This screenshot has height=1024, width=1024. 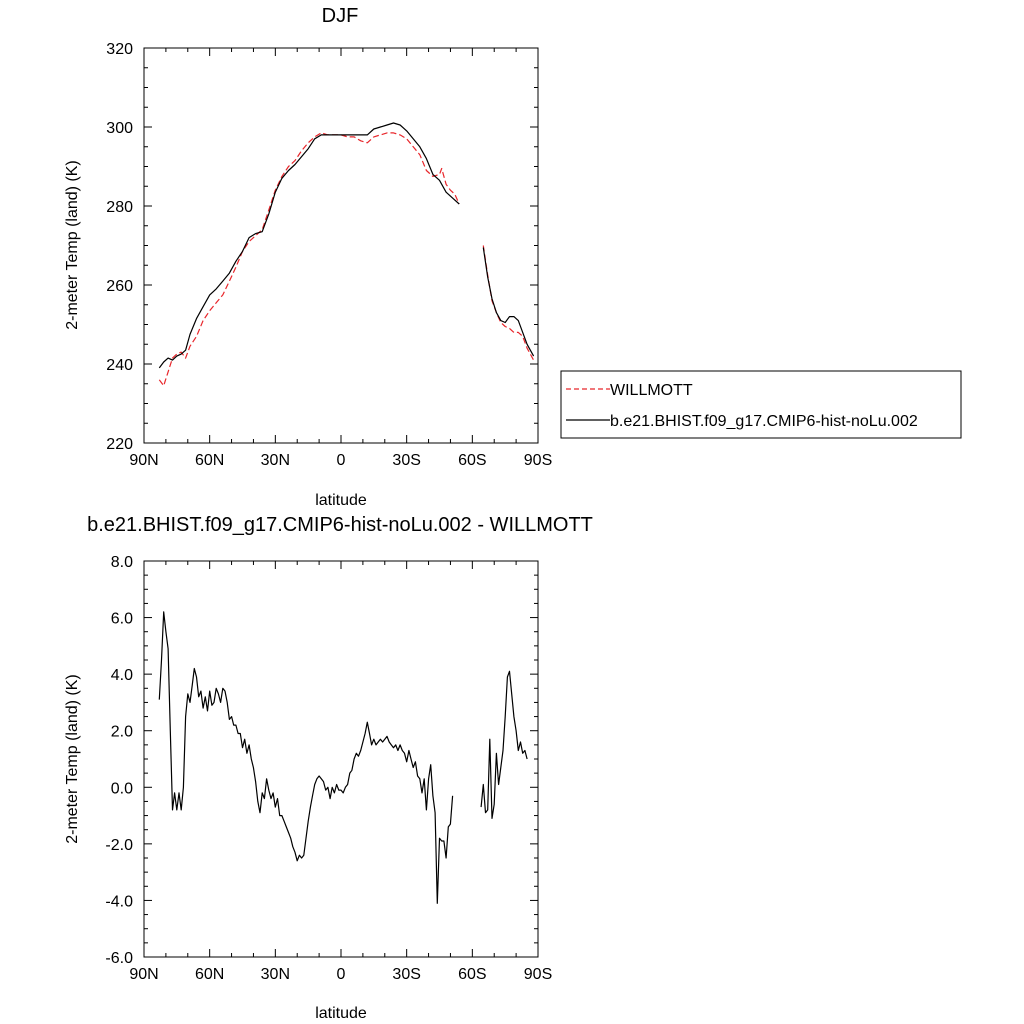 I want to click on legend-box, so click(x=761, y=404).